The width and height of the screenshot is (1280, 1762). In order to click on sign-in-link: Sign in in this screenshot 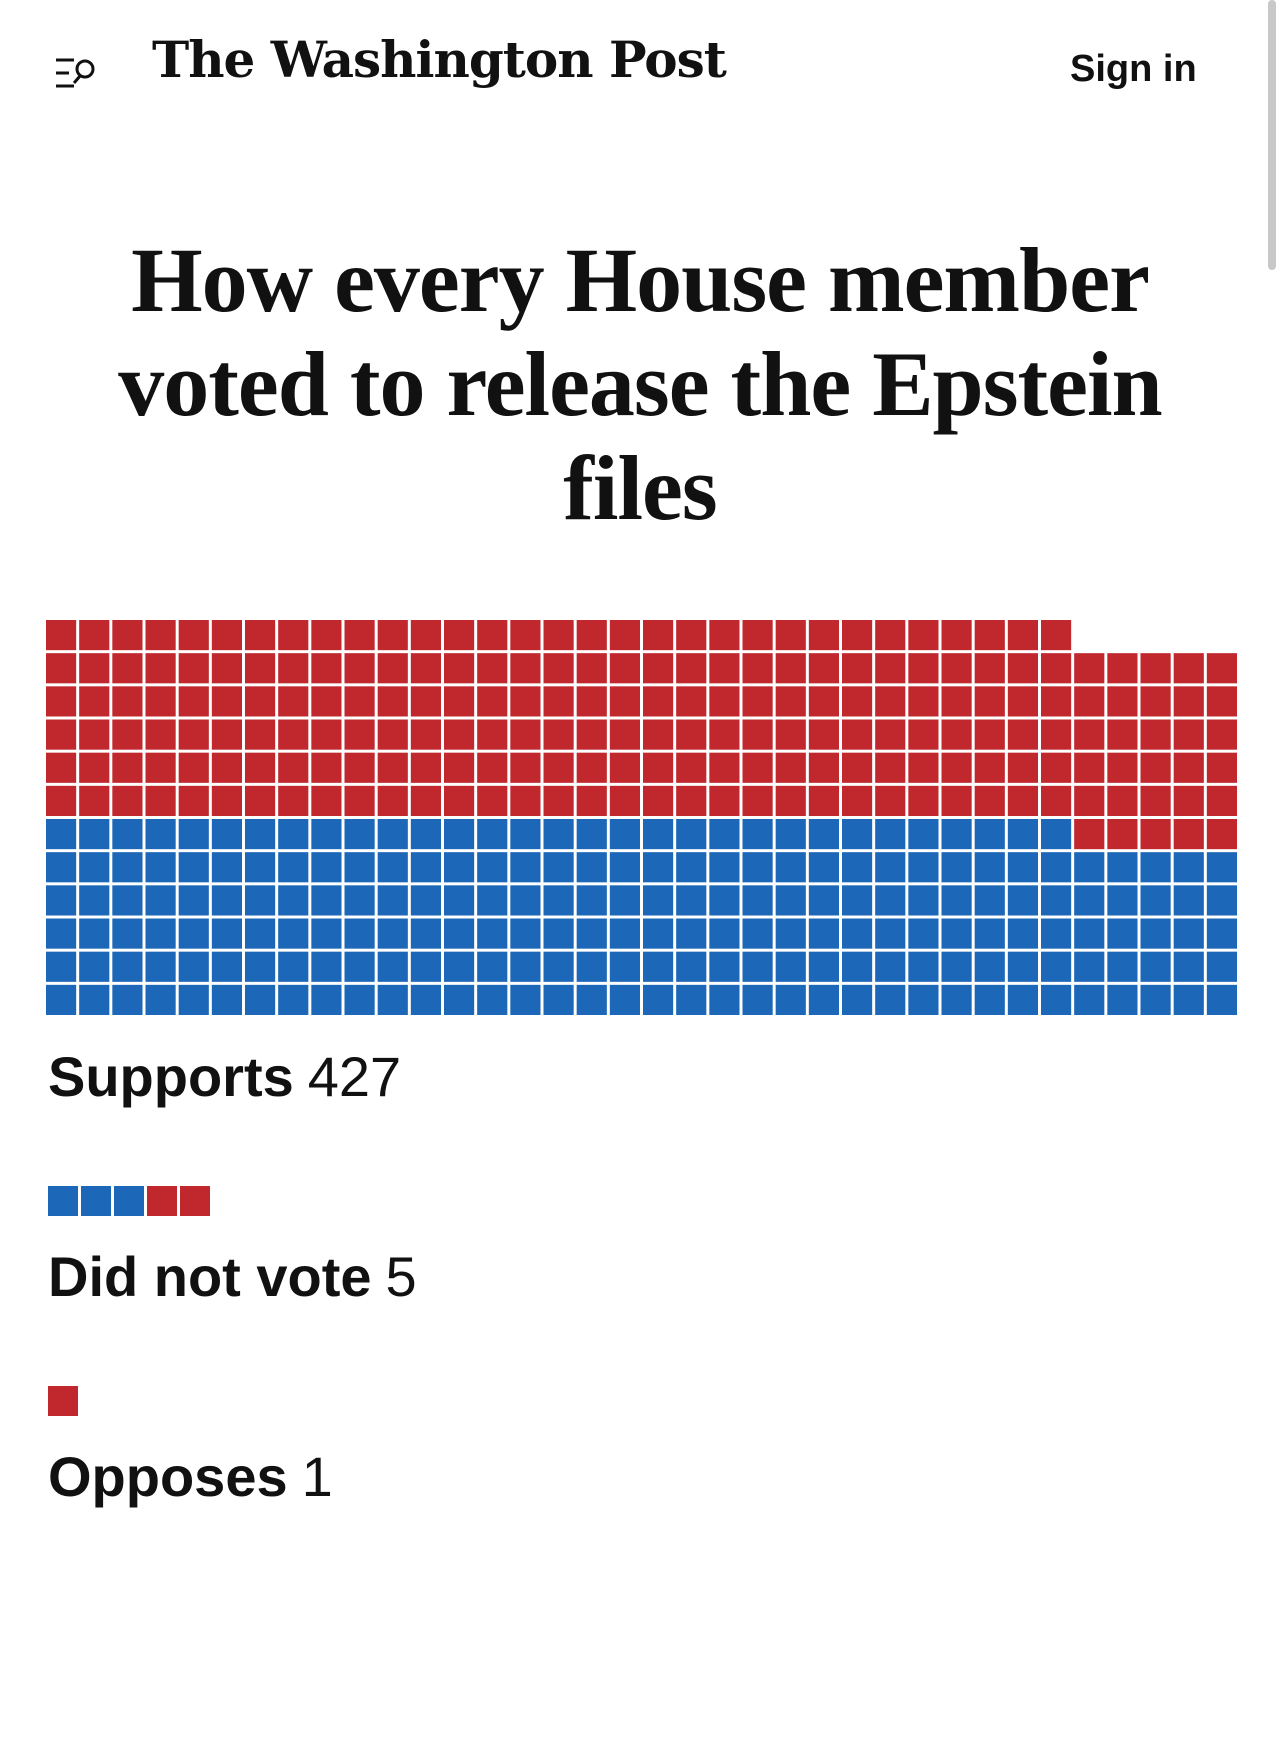, I will do `click(1133, 69)`.